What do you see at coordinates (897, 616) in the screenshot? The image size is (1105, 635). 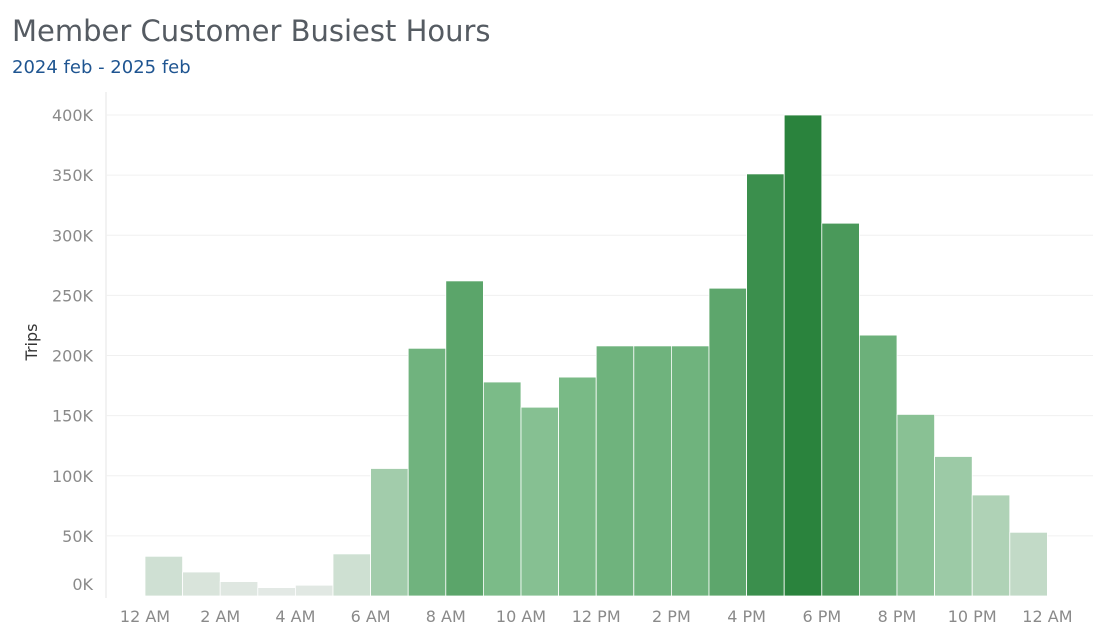 I see `x-tick-label: 8 PM` at bounding box center [897, 616].